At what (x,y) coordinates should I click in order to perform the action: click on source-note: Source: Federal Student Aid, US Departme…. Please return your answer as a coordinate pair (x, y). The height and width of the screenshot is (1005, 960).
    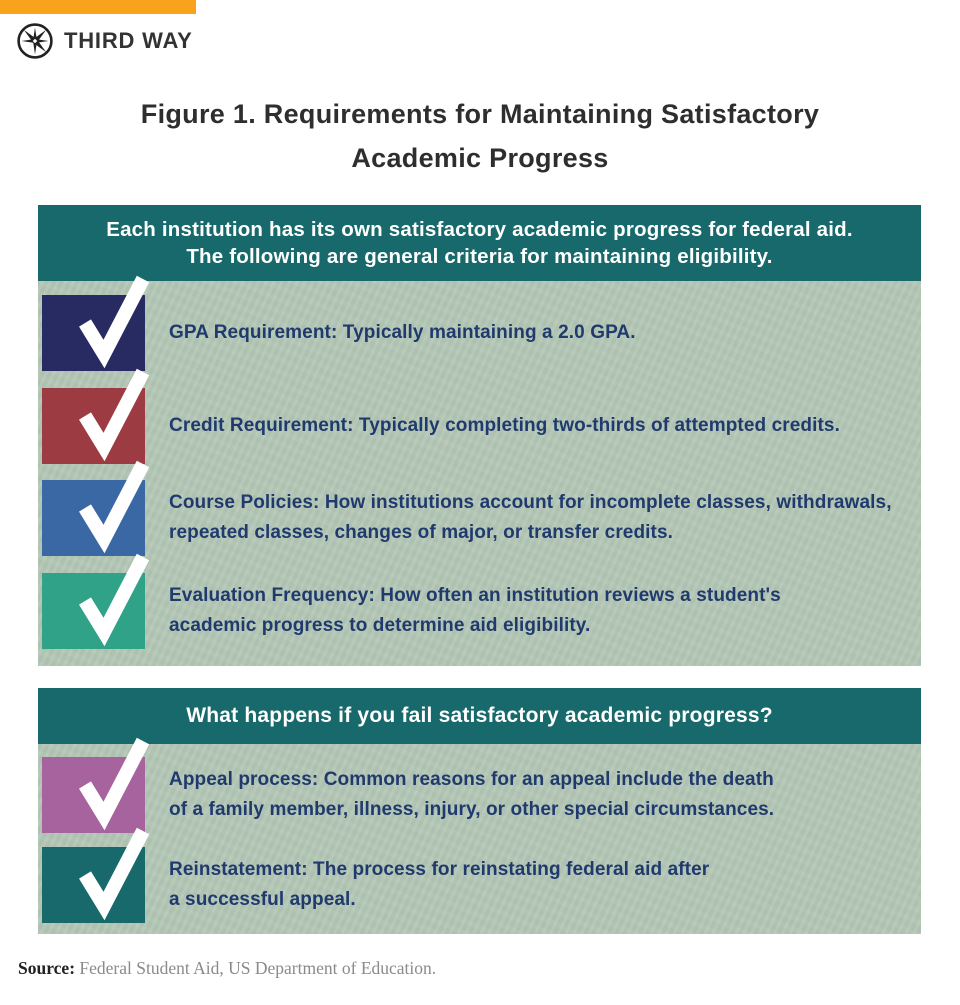
    Looking at the image, I should click on (227, 968).